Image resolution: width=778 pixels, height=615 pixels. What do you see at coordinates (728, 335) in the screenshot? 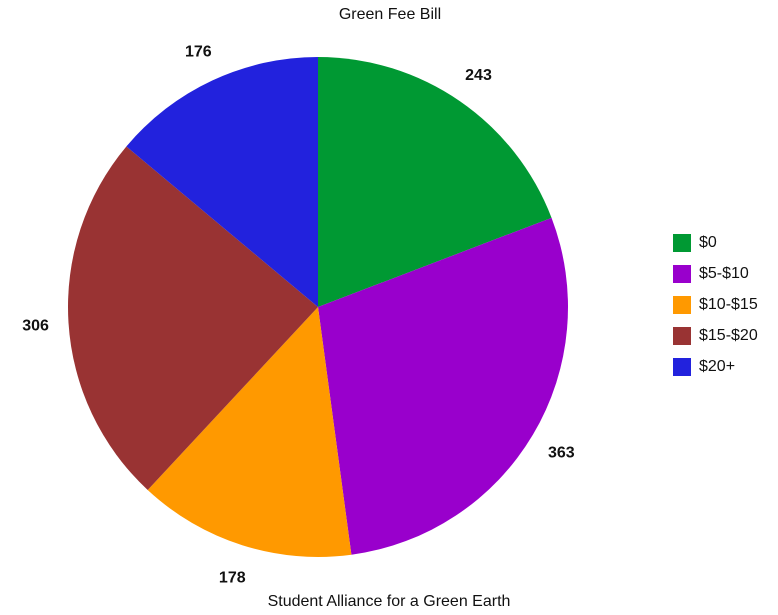
I see `legend-label: $15-$20` at bounding box center [728, 335].